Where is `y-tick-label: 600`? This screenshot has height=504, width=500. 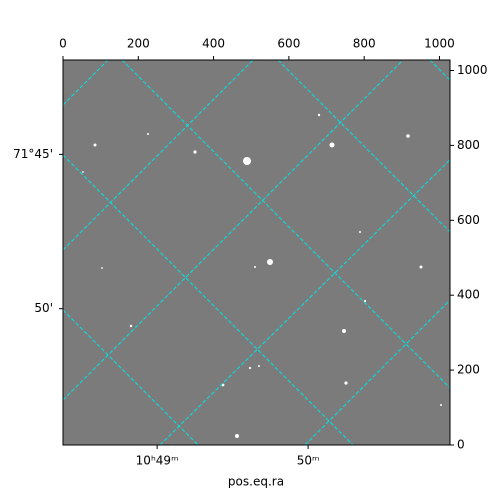
y-tick-label: 600 is located at coordinates (468, 220).